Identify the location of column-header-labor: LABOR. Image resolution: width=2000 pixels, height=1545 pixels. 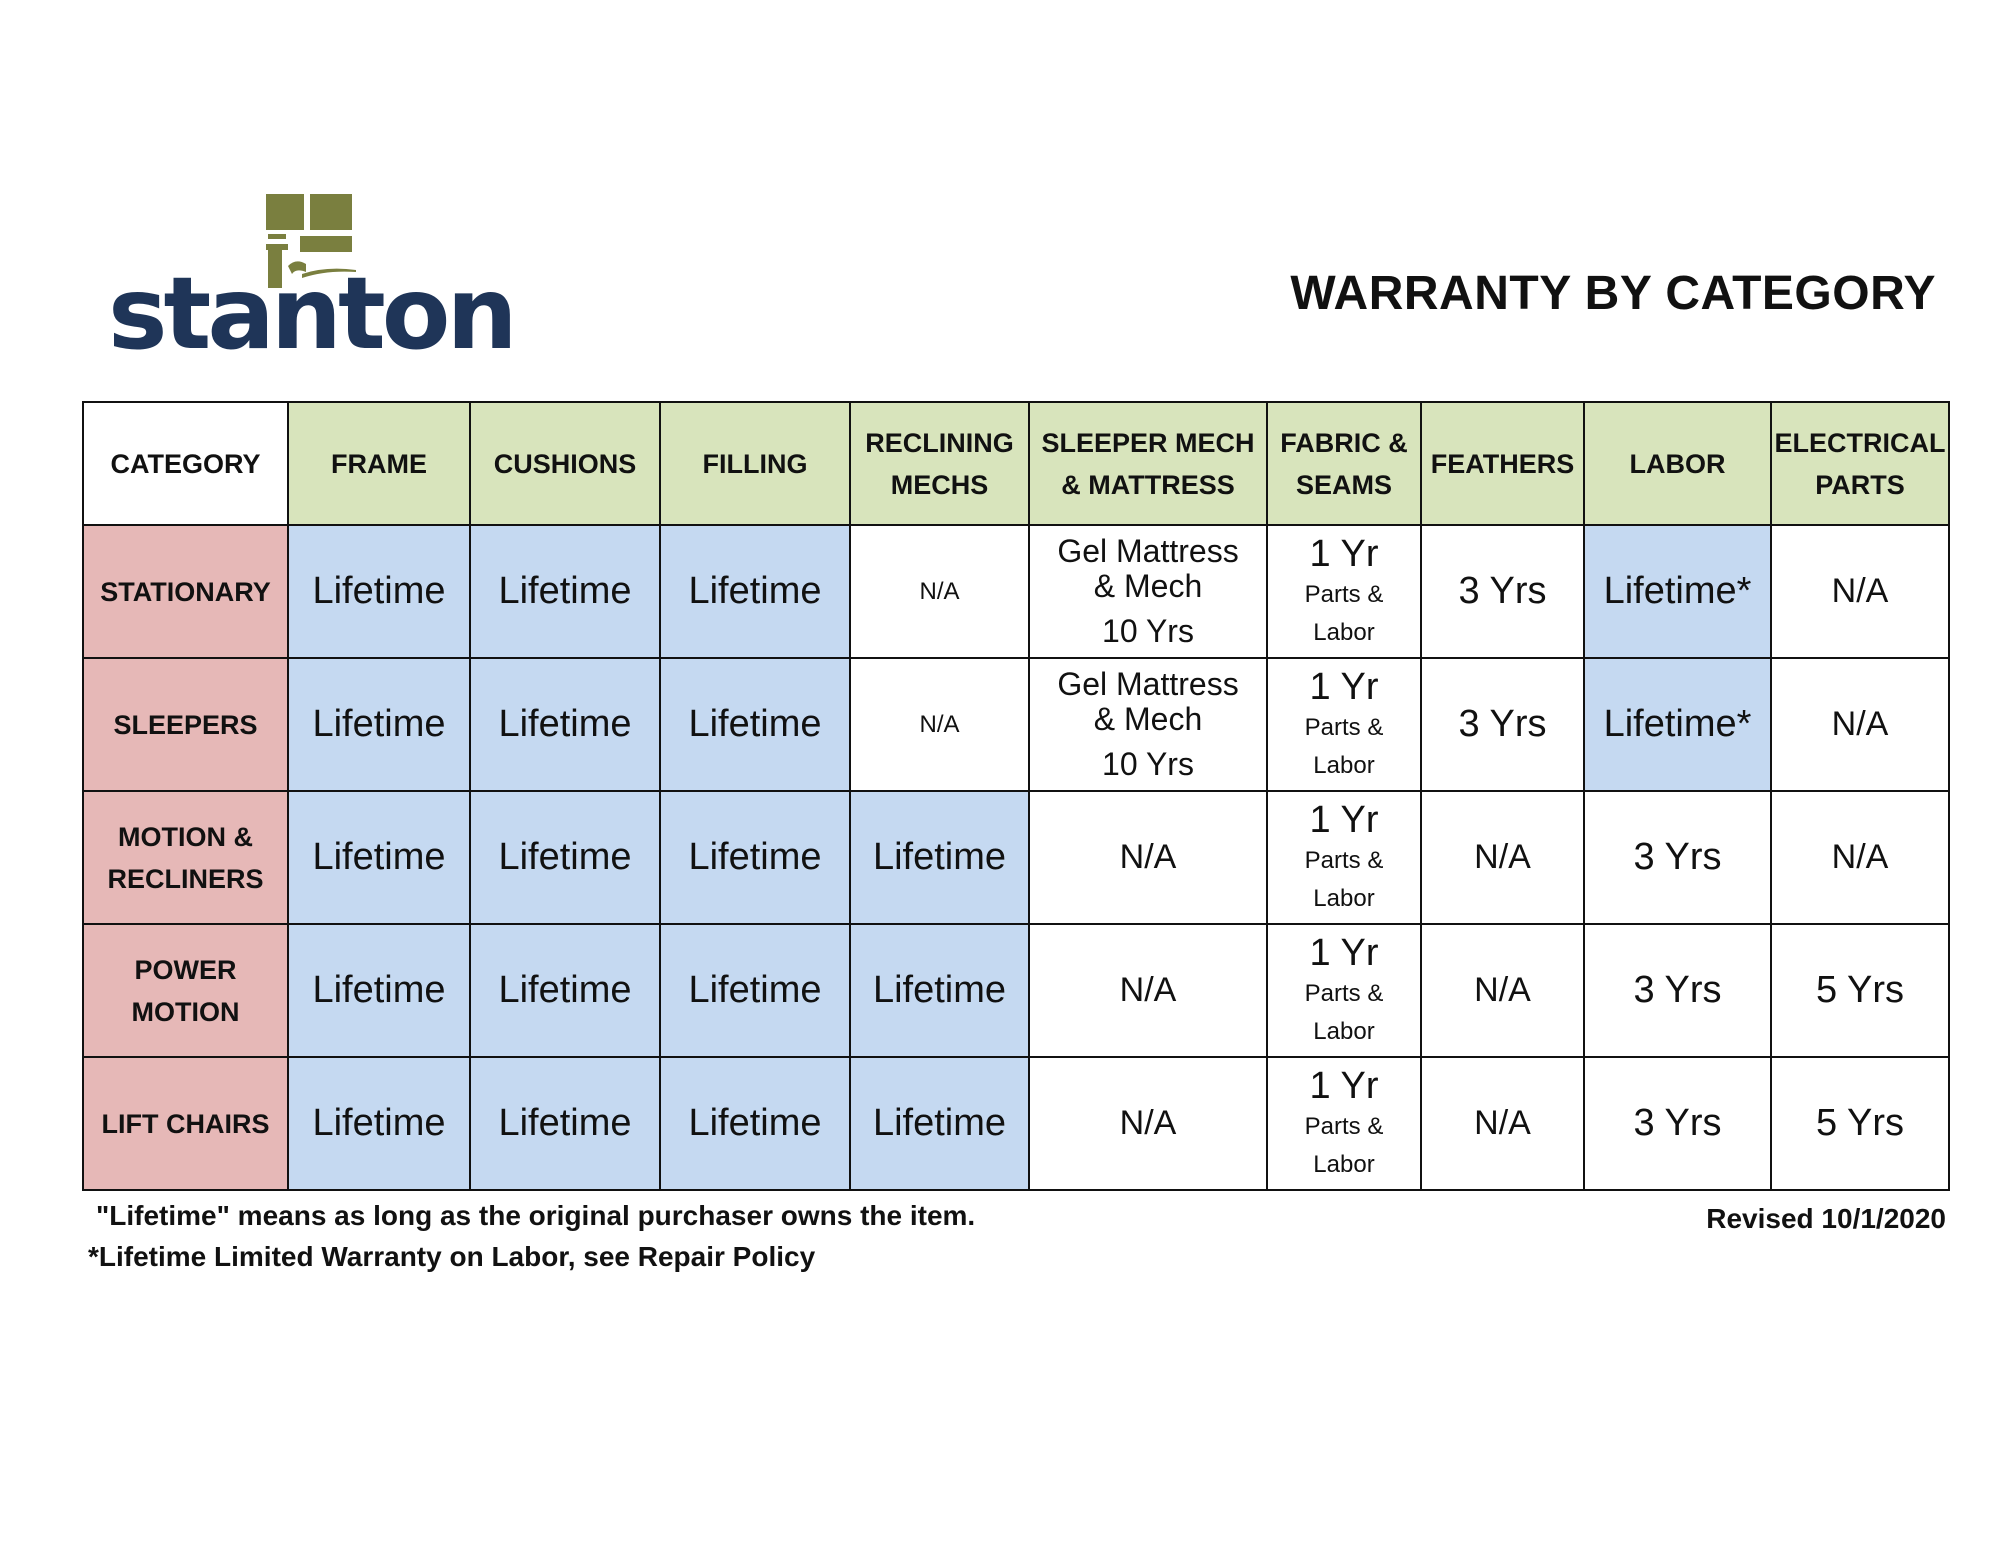
(1677, 463).